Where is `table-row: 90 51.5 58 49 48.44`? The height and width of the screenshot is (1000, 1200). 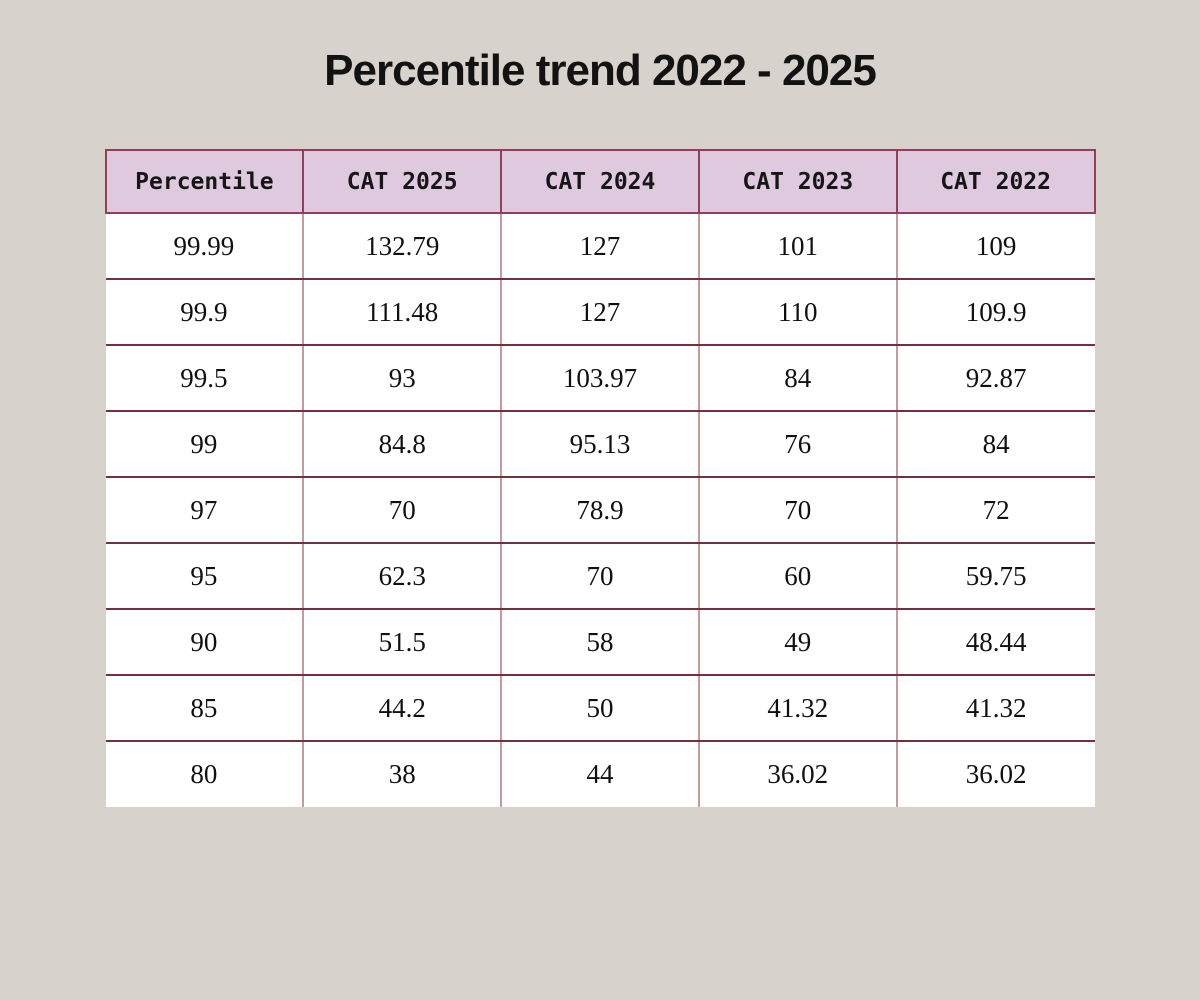
table-row: 90 51.5 58 49 48.44 is located at coordinates (600, 642).